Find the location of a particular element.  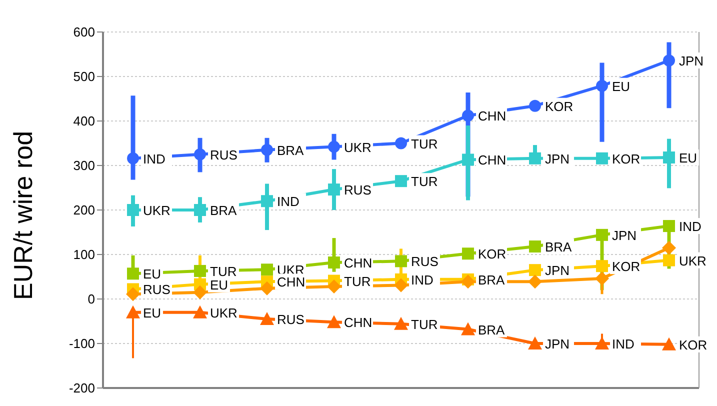

y-tick-label: 0 is located at coordinates (91, 299).